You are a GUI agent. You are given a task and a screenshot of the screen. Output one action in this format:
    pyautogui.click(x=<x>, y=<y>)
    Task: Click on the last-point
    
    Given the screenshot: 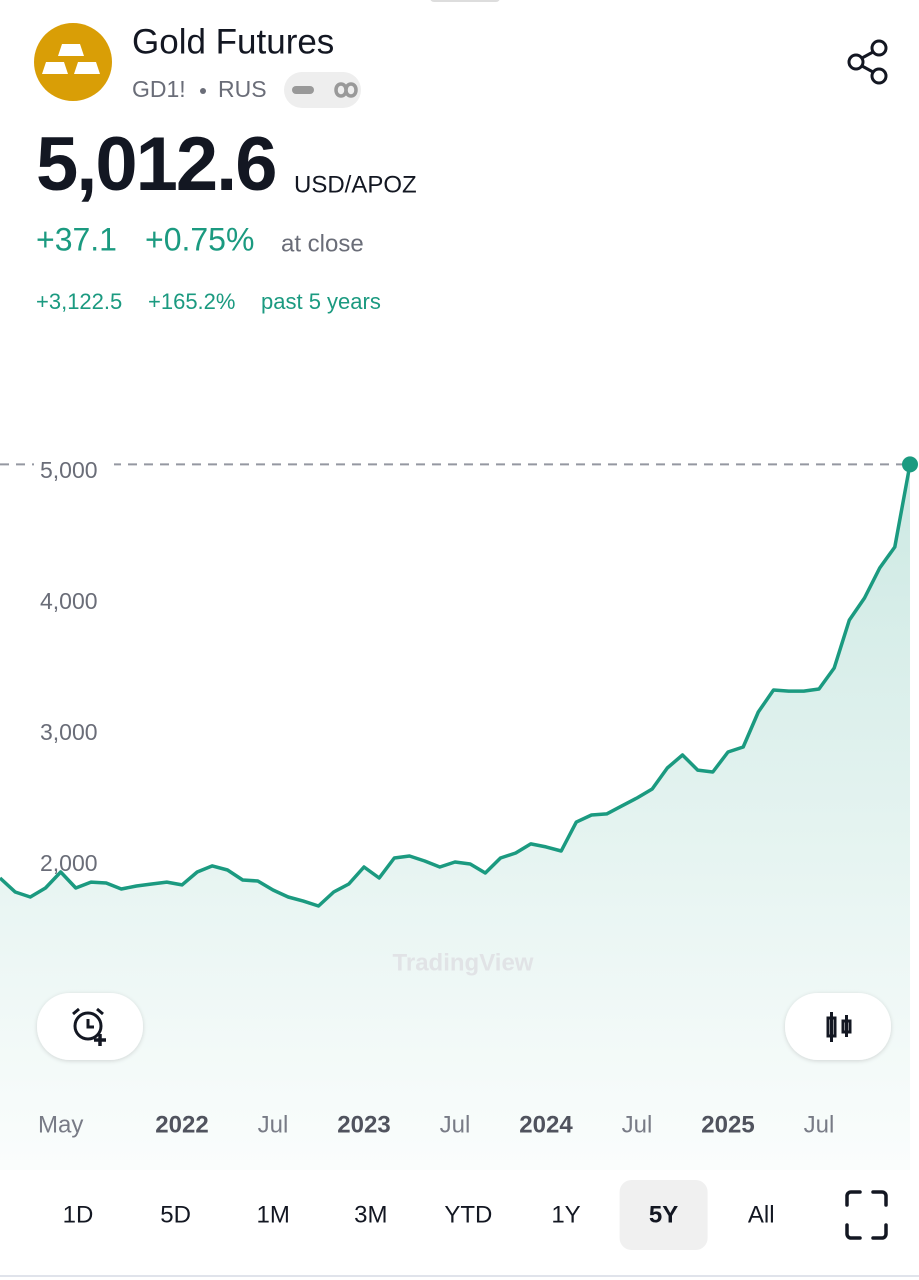 What is the action you would take?
    pyautogui.click(x=910, y=464)
    